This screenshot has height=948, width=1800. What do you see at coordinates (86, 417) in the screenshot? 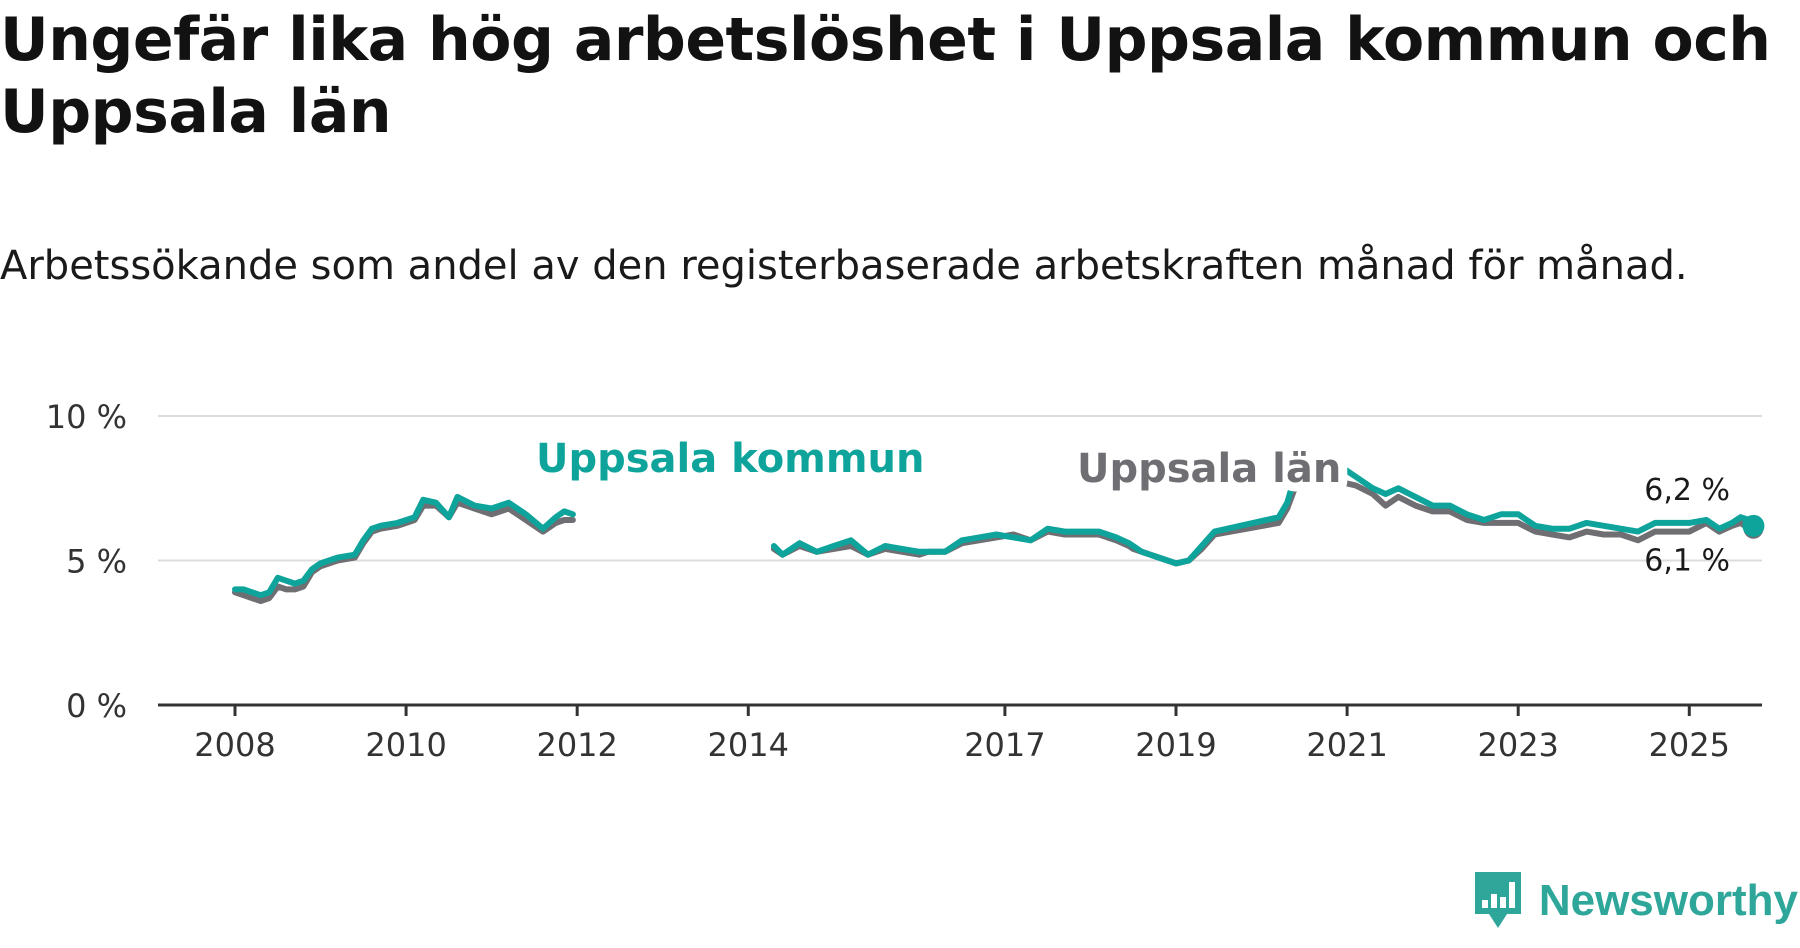
I see `y-tick-label: 10 %` at bounding box center [86, 417].